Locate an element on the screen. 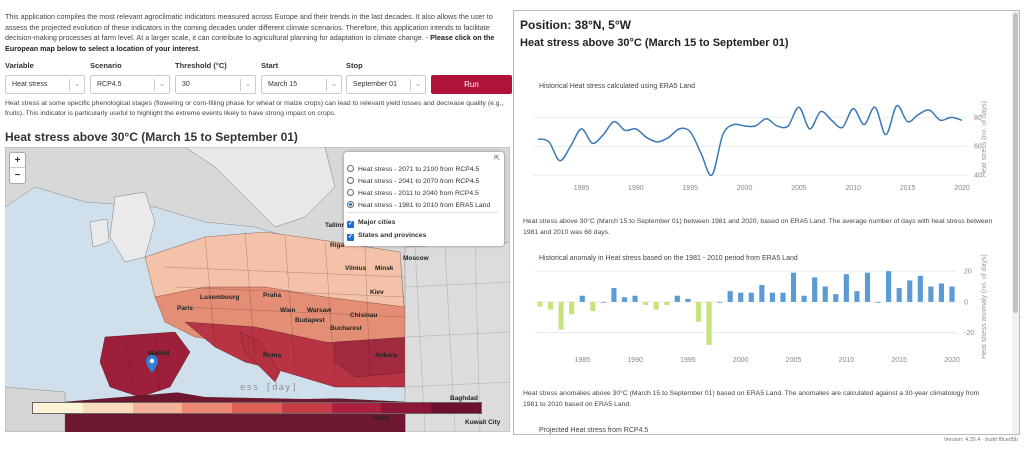 Image resolution: width=1024 pixels, height=450 pixels. city-label: Wien is located at coordinates (288, 310).